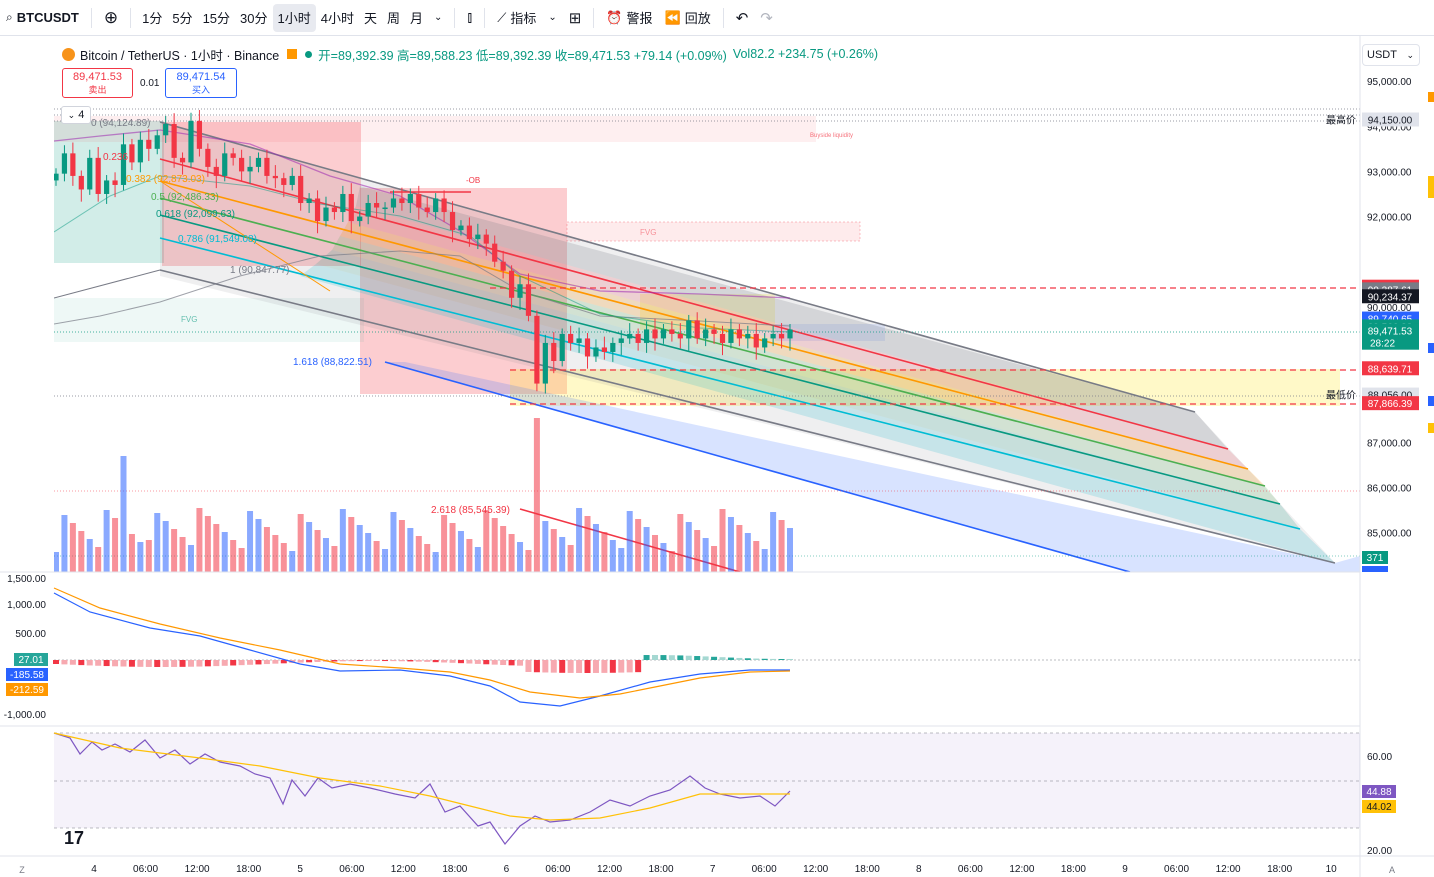 The width and height of the screenshot is (1434, 877). What do you see at coordinates (629, 18) in the screenshot?
I see `alert-button: ⏰ 警报` at bounding box center [629, 18].